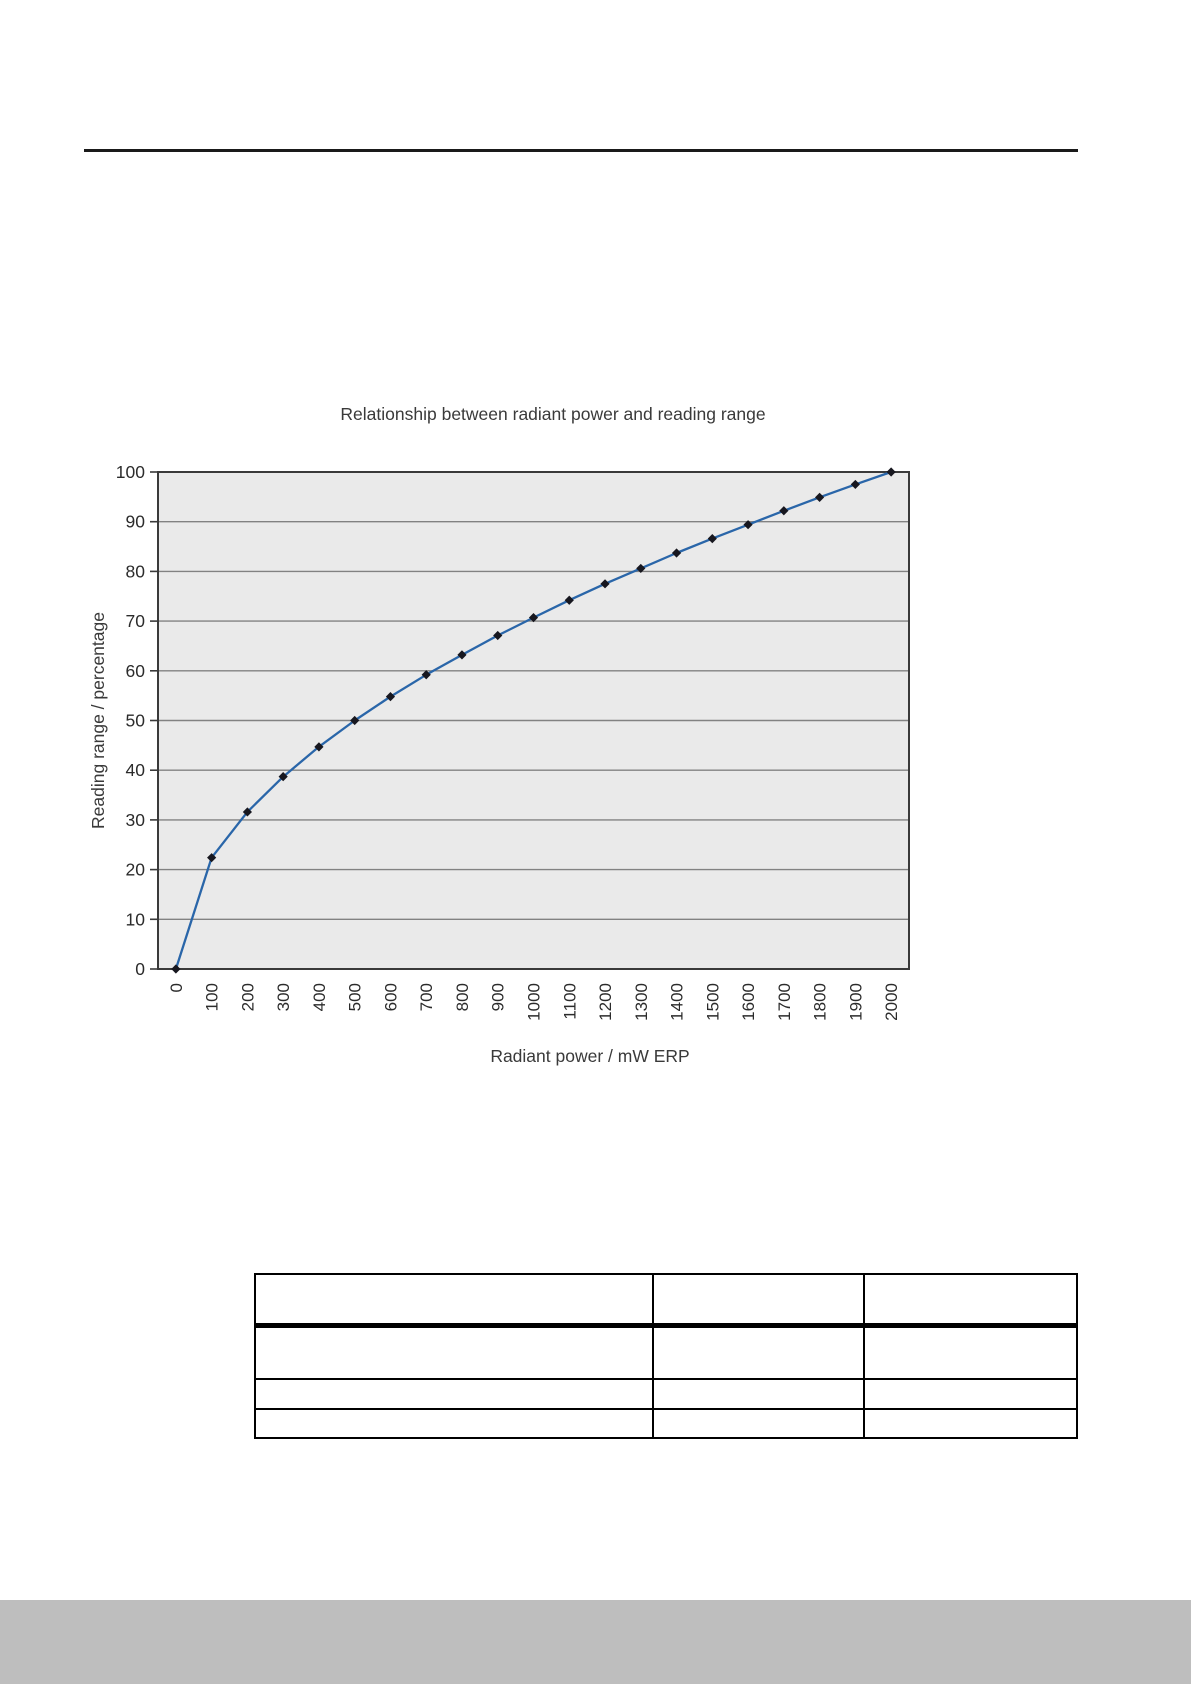 This screenshot has height=1684, width=1191. I want to click on svg-text: 900, so click(498, 997).